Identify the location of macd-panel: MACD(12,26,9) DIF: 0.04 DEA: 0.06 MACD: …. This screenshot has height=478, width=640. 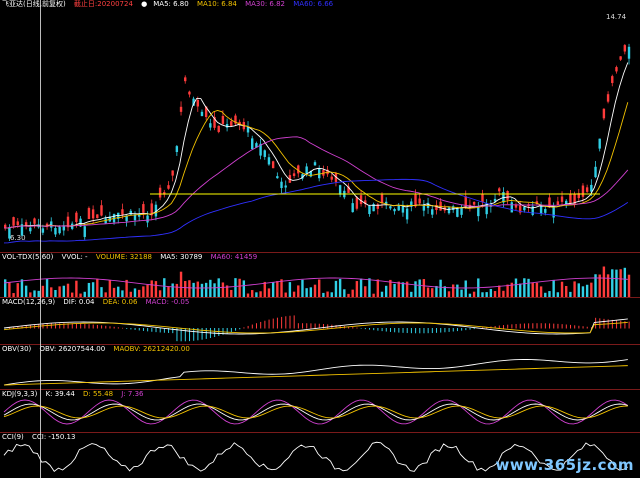
(320, 321).